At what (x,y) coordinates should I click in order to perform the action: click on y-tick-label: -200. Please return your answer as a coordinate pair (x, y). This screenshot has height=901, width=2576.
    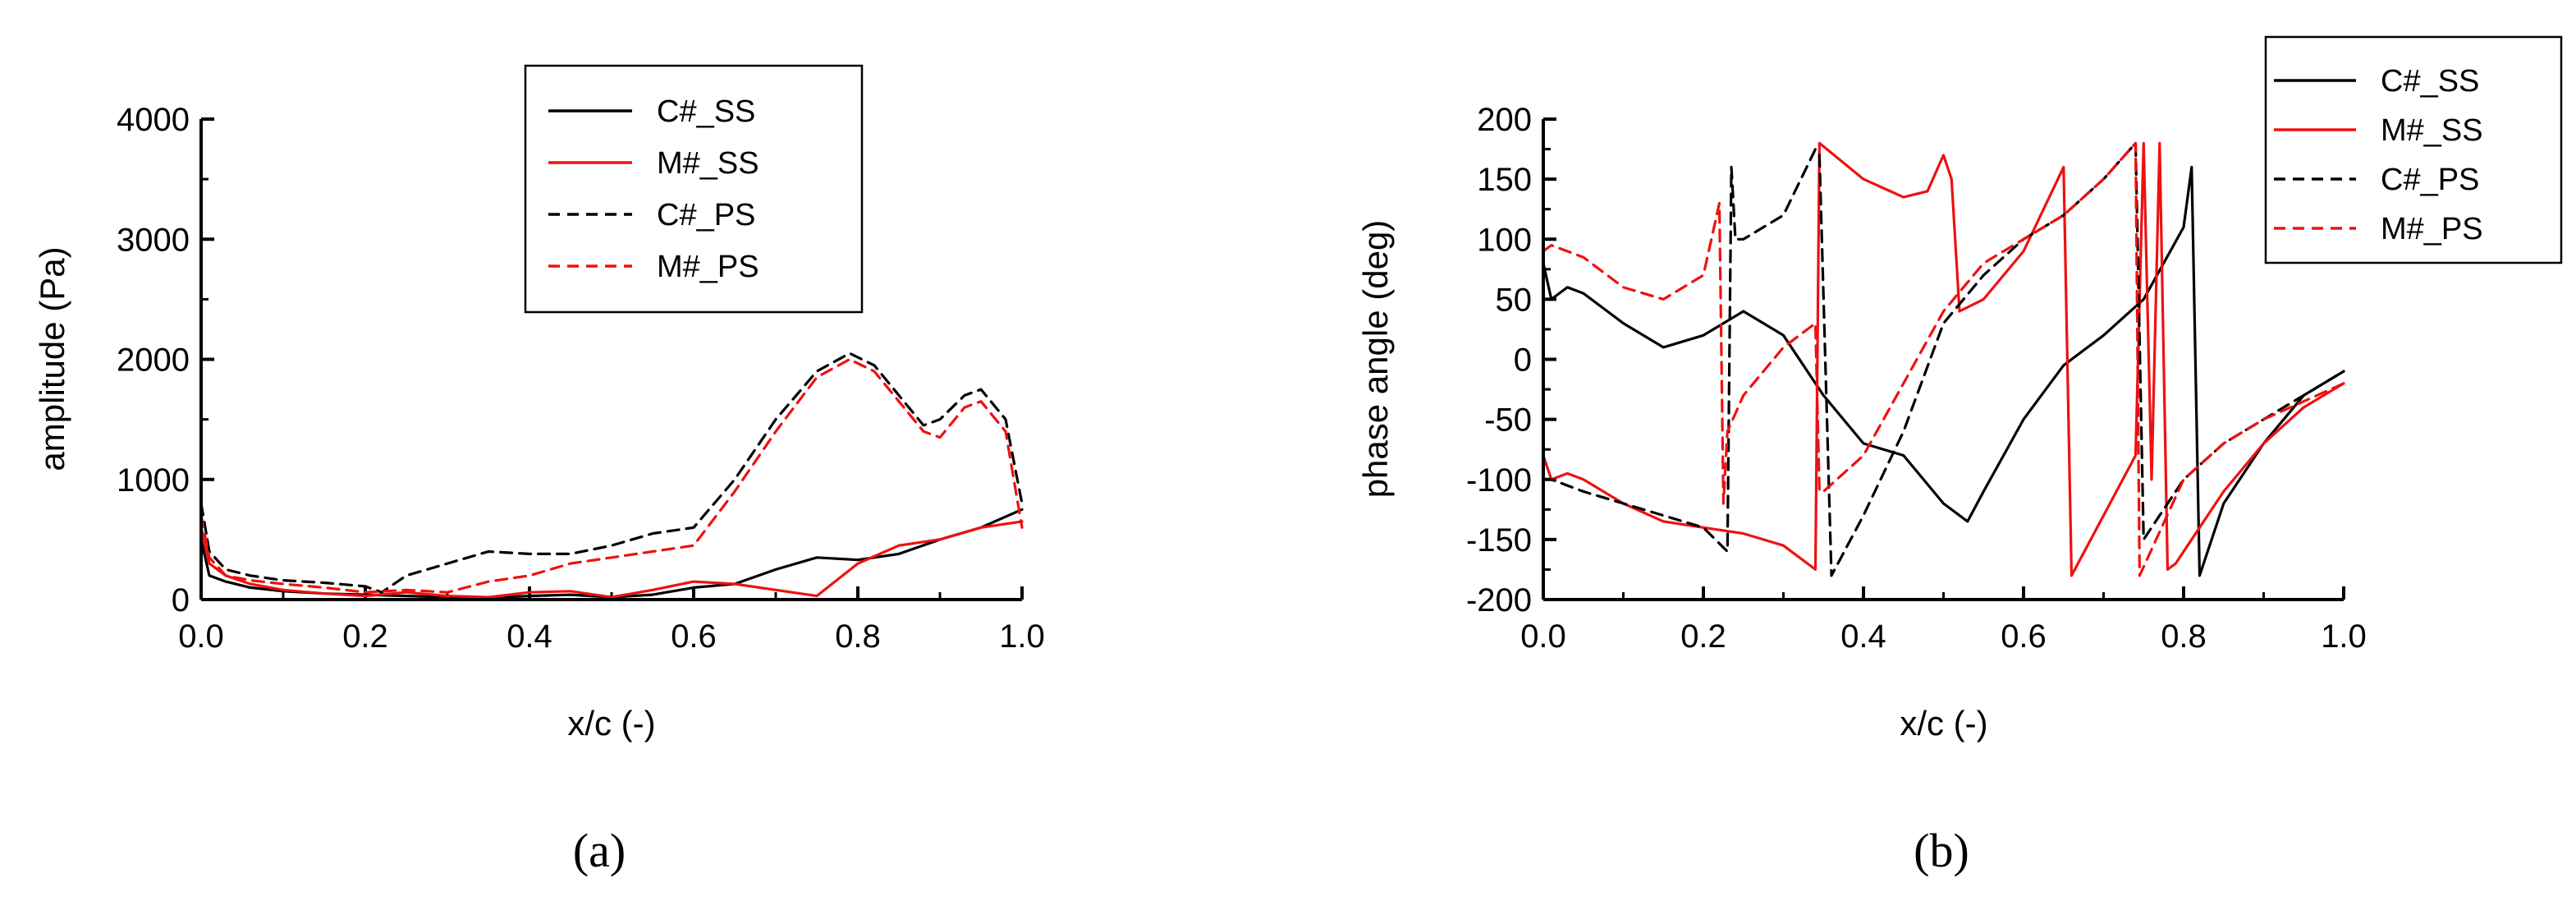
    Looking at the image, I should click on (1499, 600).